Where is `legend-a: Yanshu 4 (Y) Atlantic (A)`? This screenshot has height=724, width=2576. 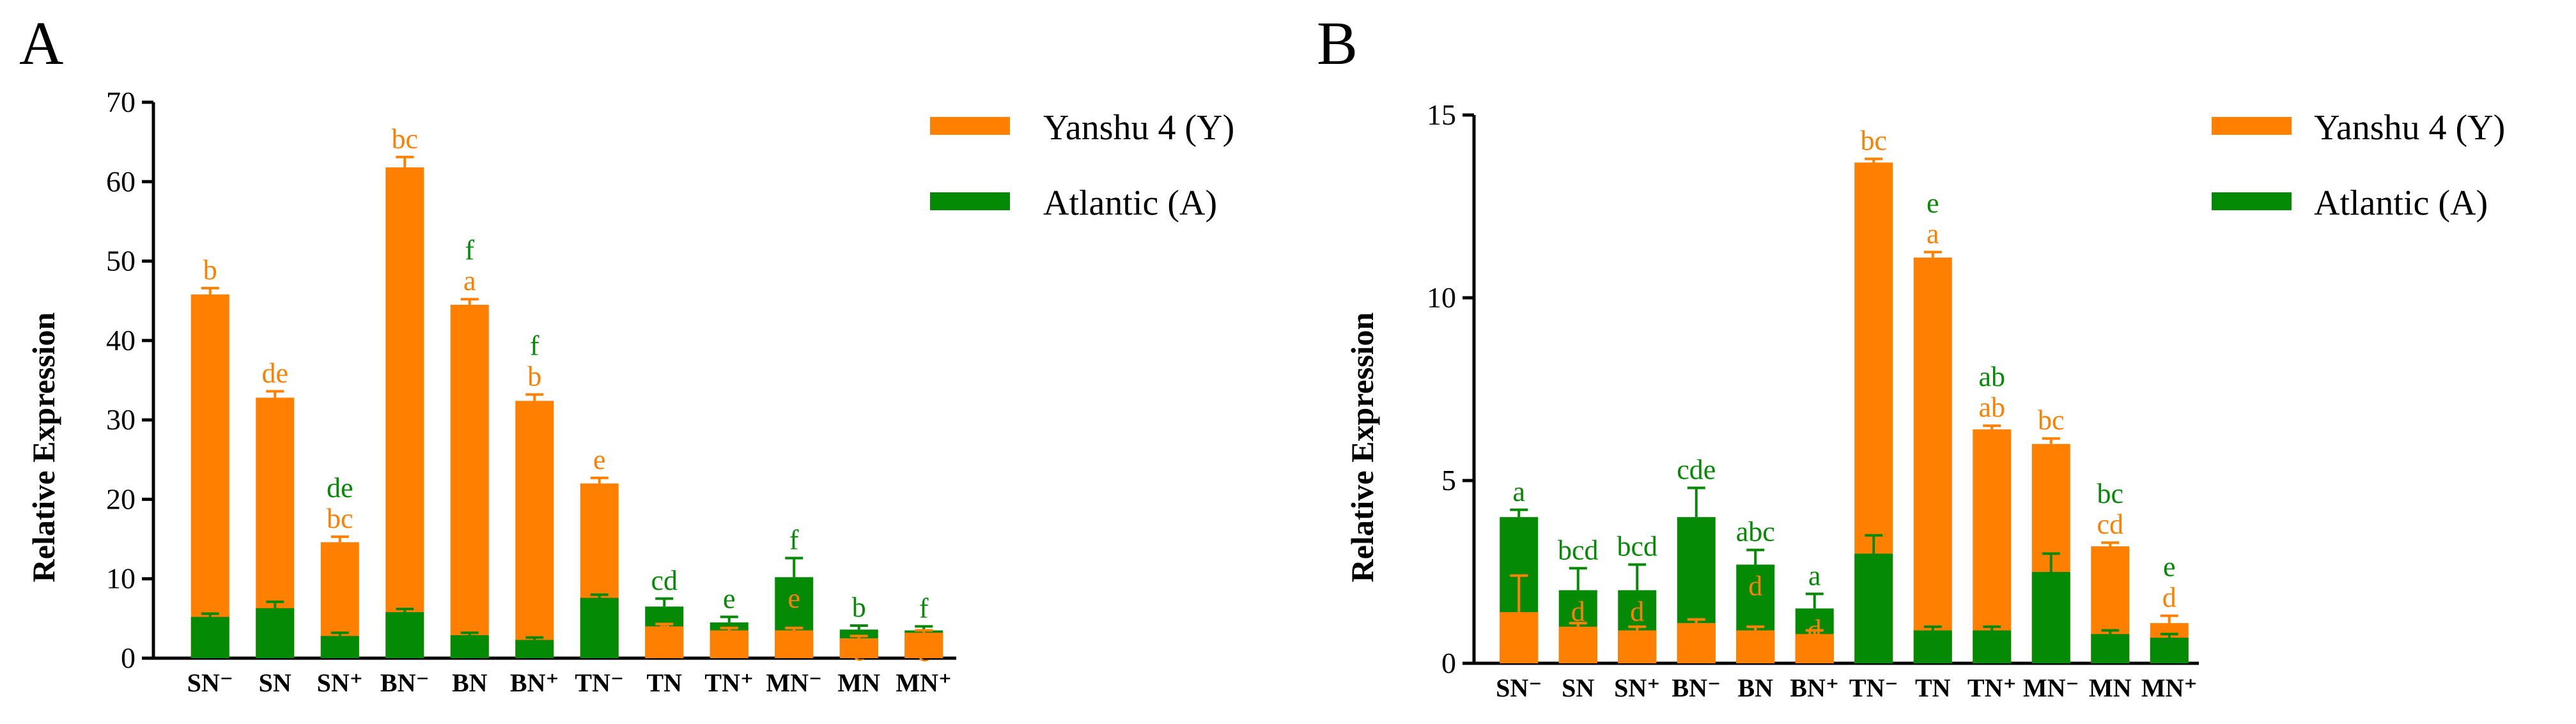 legend-a: Yanshu 4 (Y) Atlantic (A) is located at coordinates (1082, 165).